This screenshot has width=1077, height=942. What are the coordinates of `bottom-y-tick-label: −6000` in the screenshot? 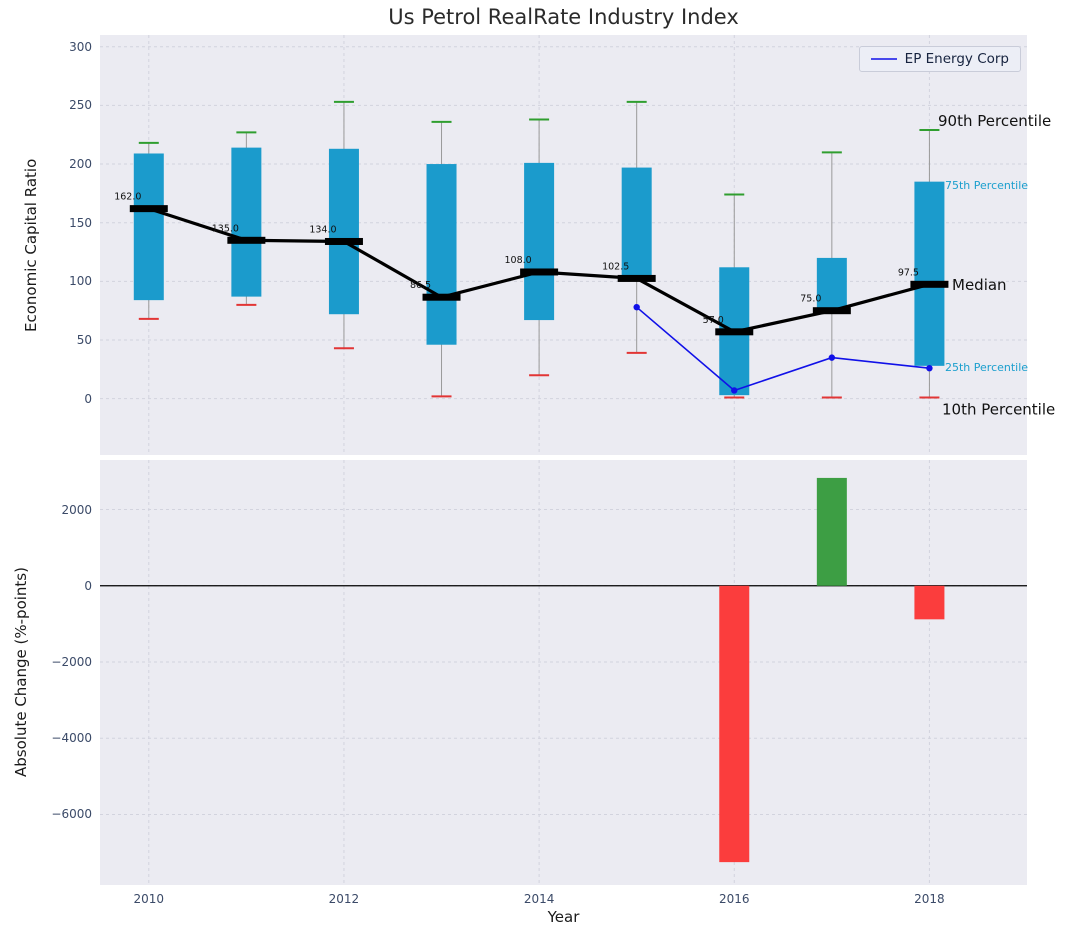 It's located at (71, 814).